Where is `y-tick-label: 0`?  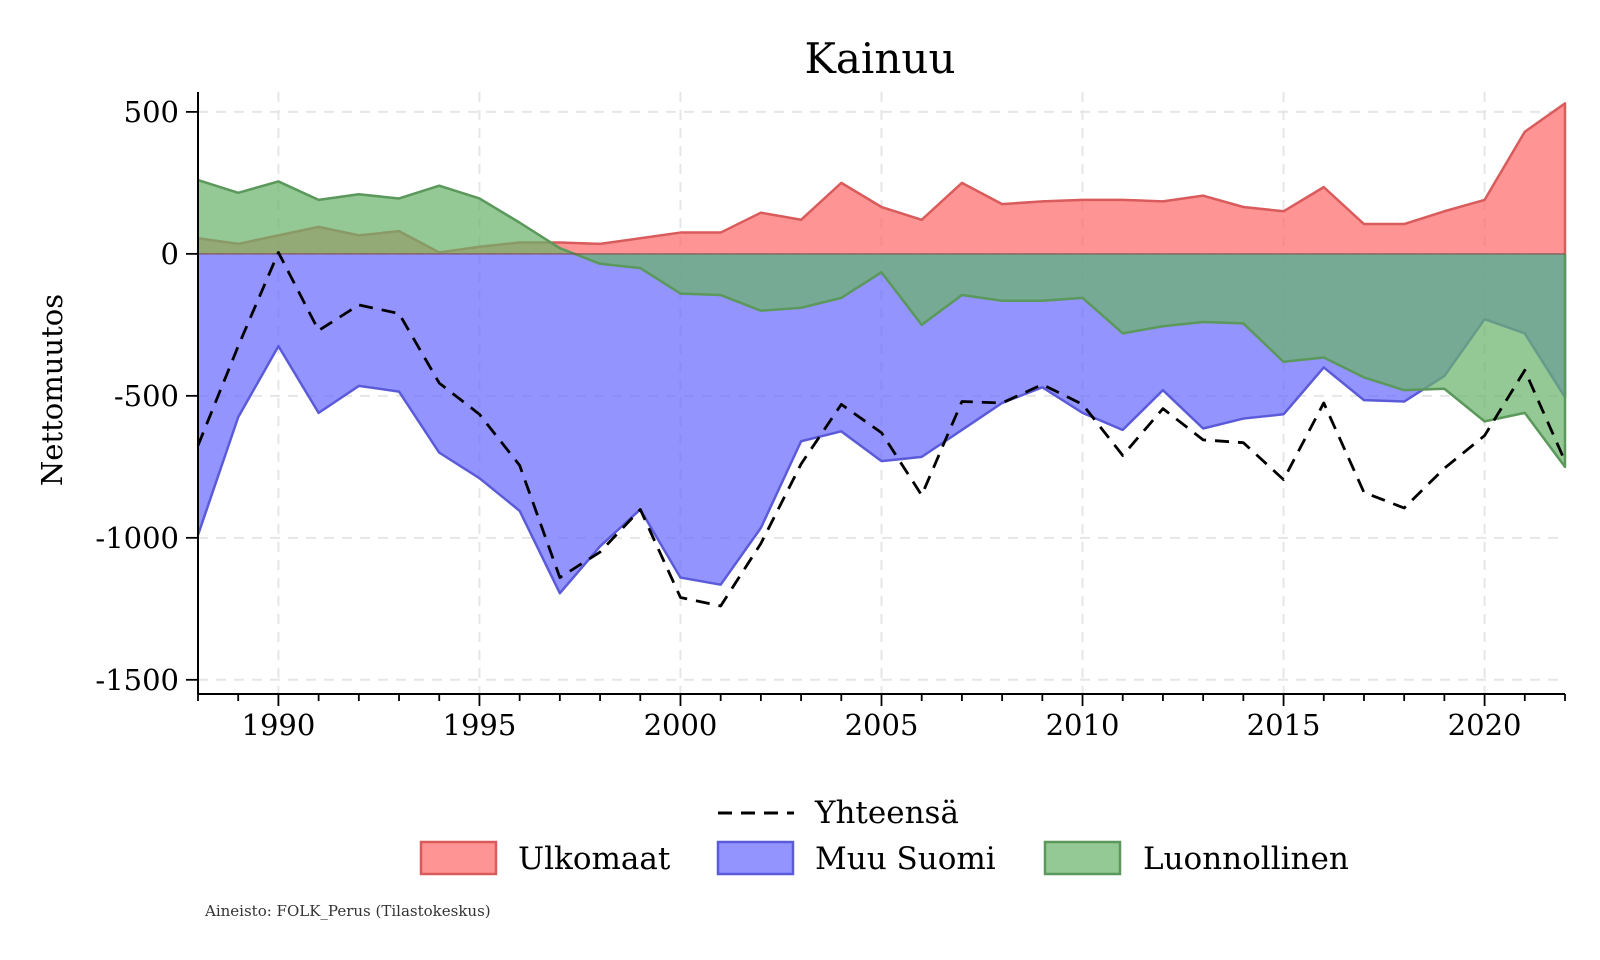 y-tick-label: 0 is located at coordinates (170, 254).